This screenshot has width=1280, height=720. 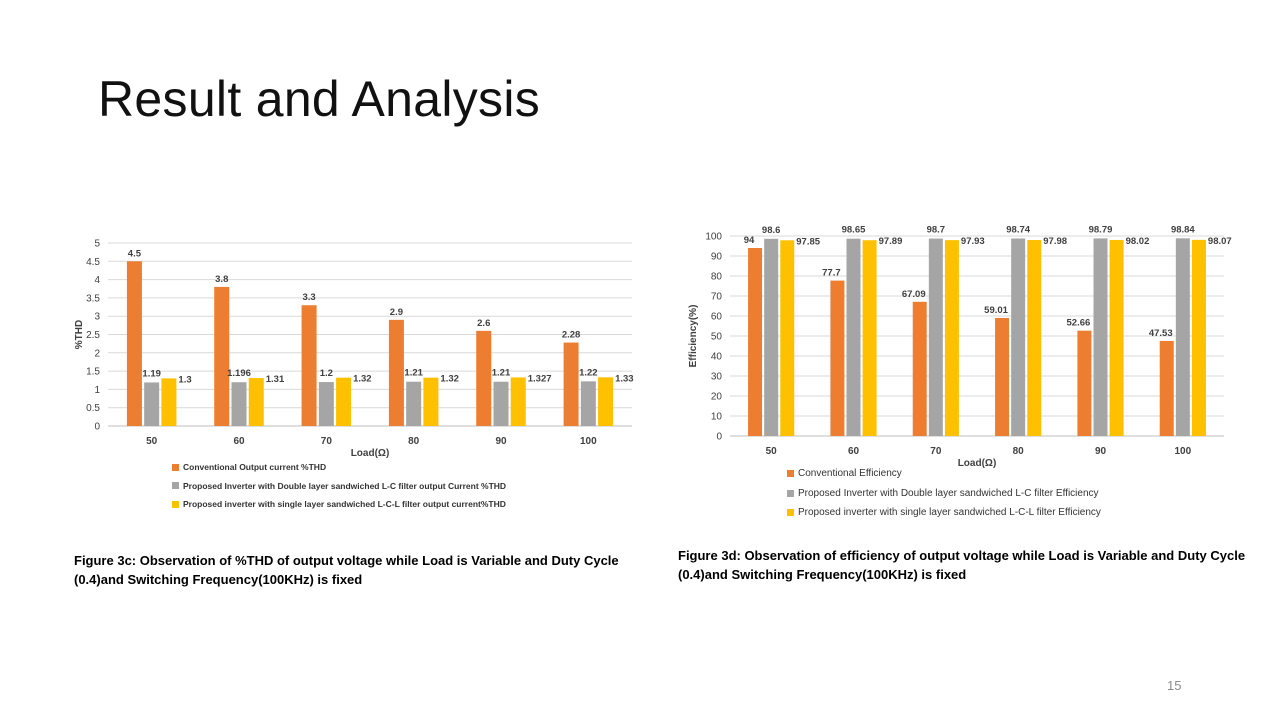 I want to click on data-label: 1.327, so click(x=540, y=378).